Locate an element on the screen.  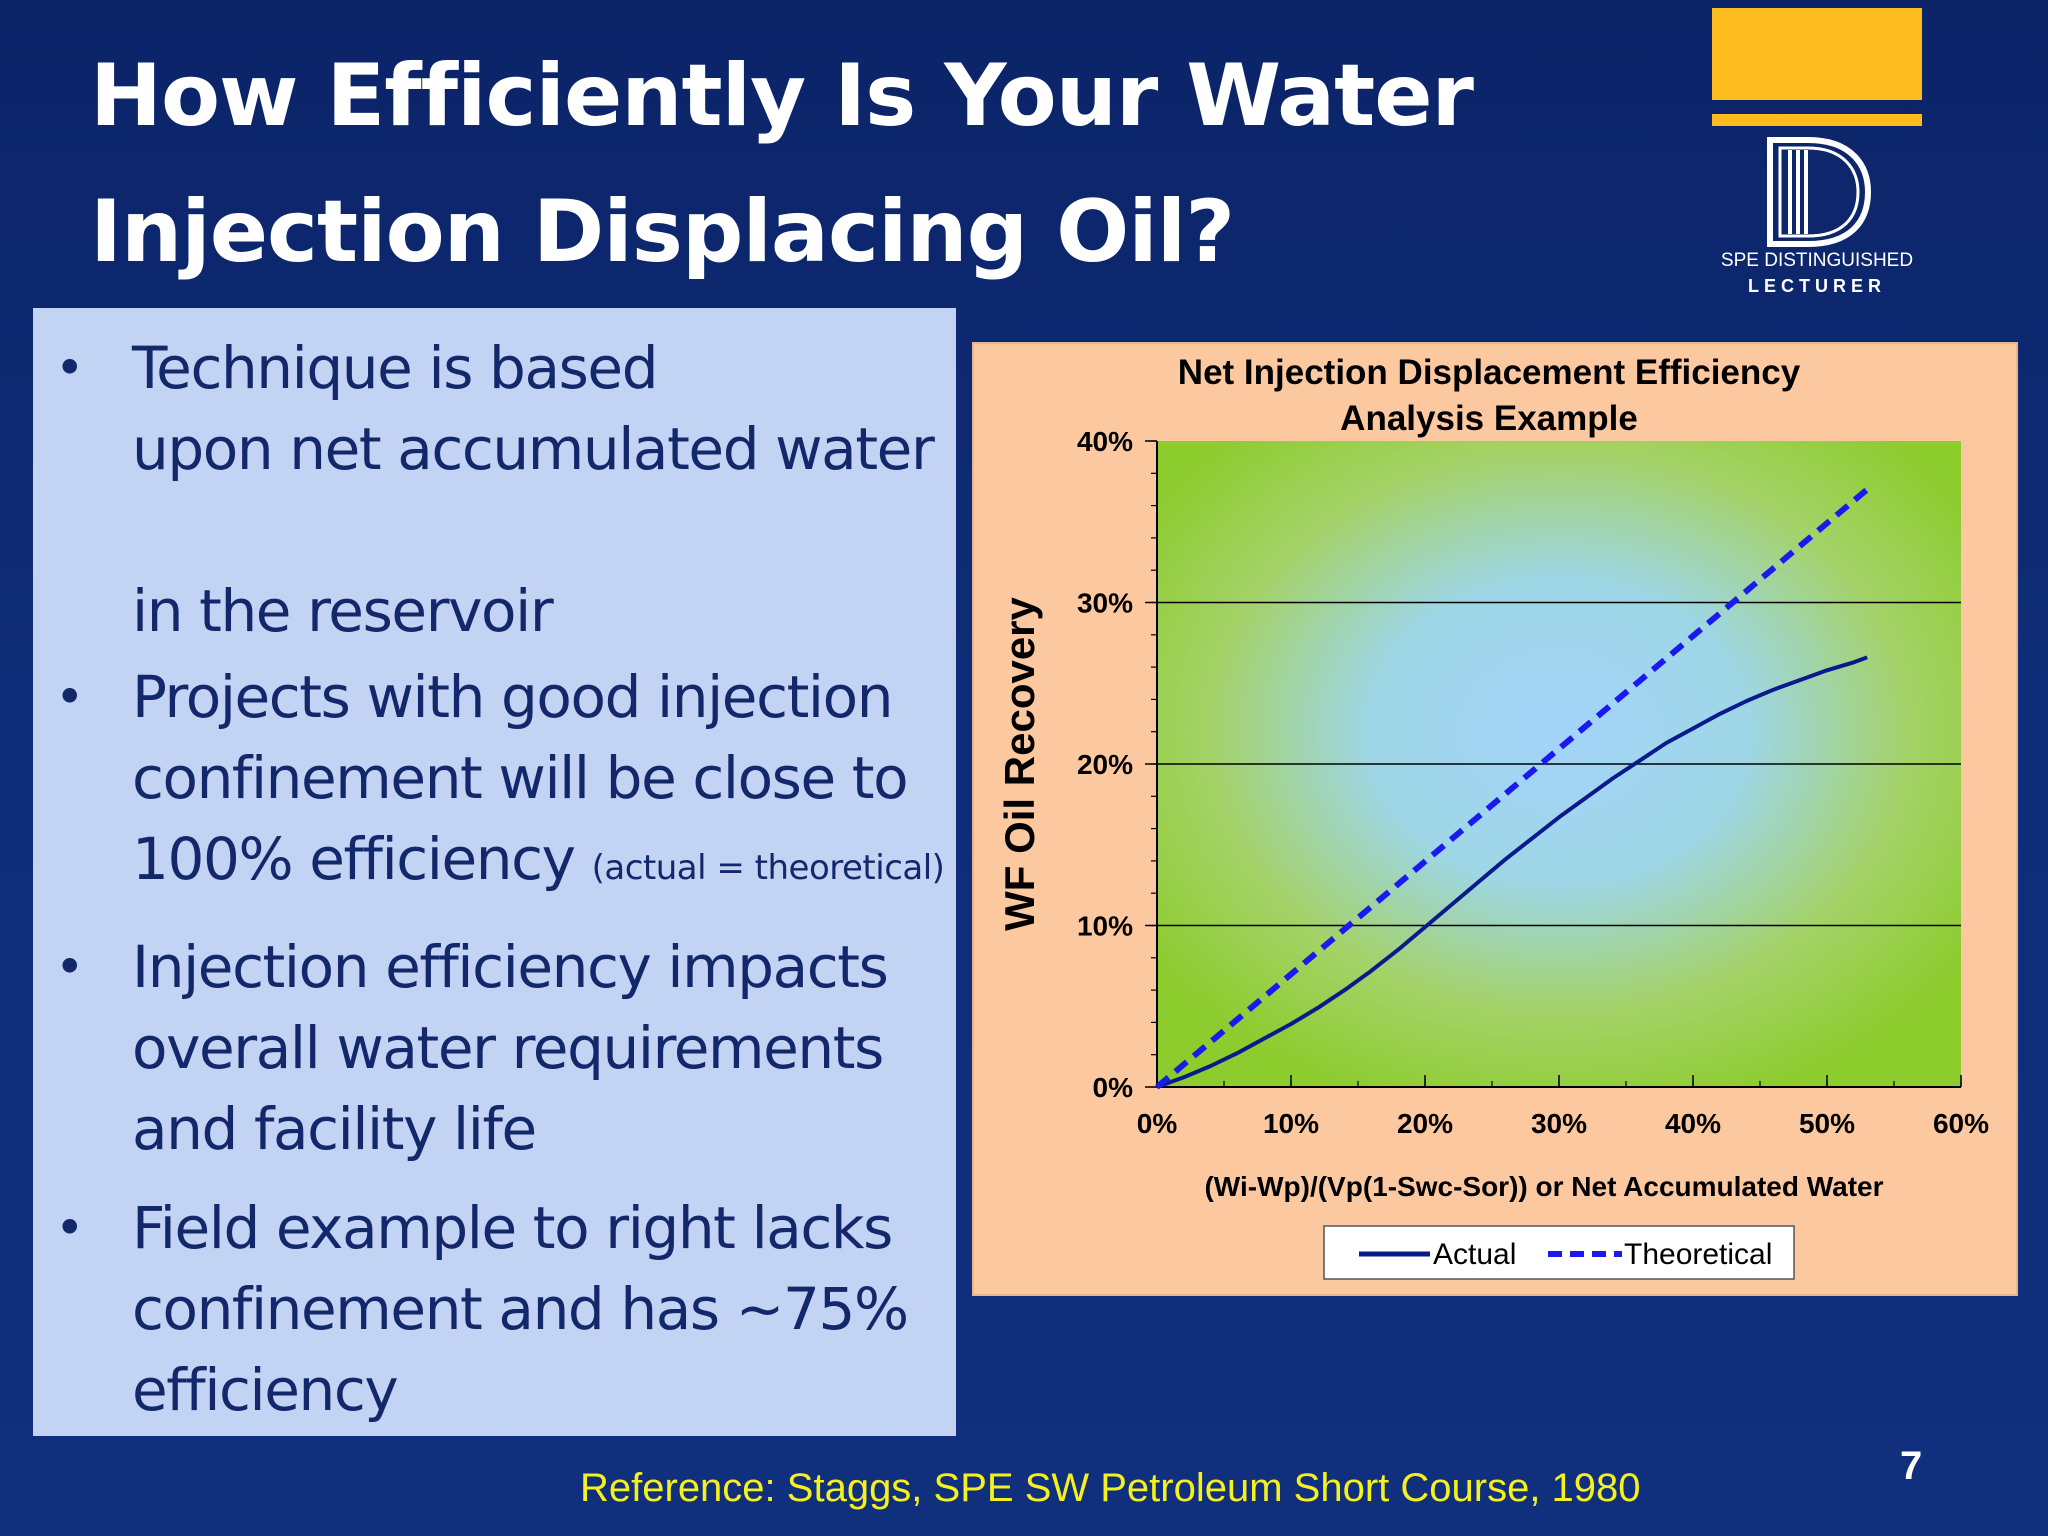
slide-title-line1: How Efficiently Is Your Water is located at coordinates (782, 96).